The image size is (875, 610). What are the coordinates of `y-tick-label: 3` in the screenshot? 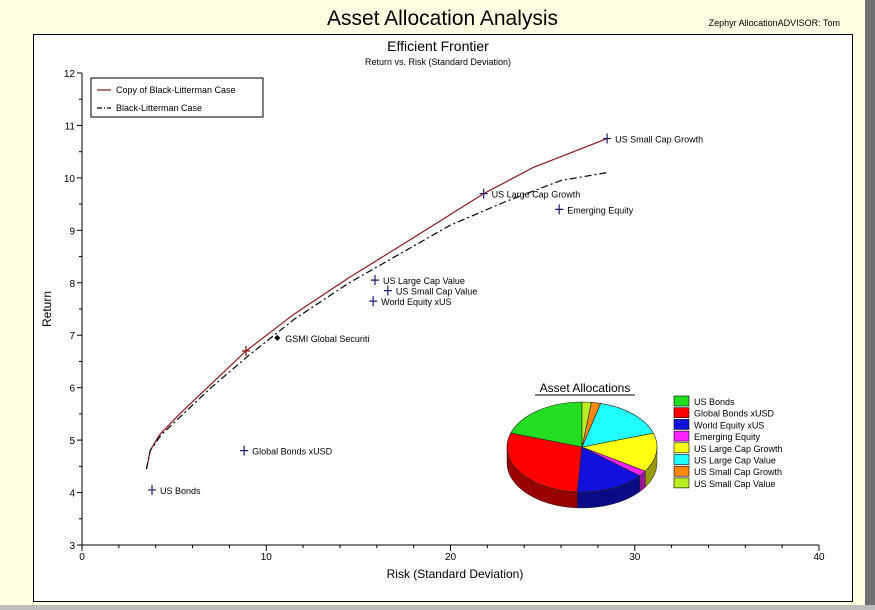 It's located at (72, 546).